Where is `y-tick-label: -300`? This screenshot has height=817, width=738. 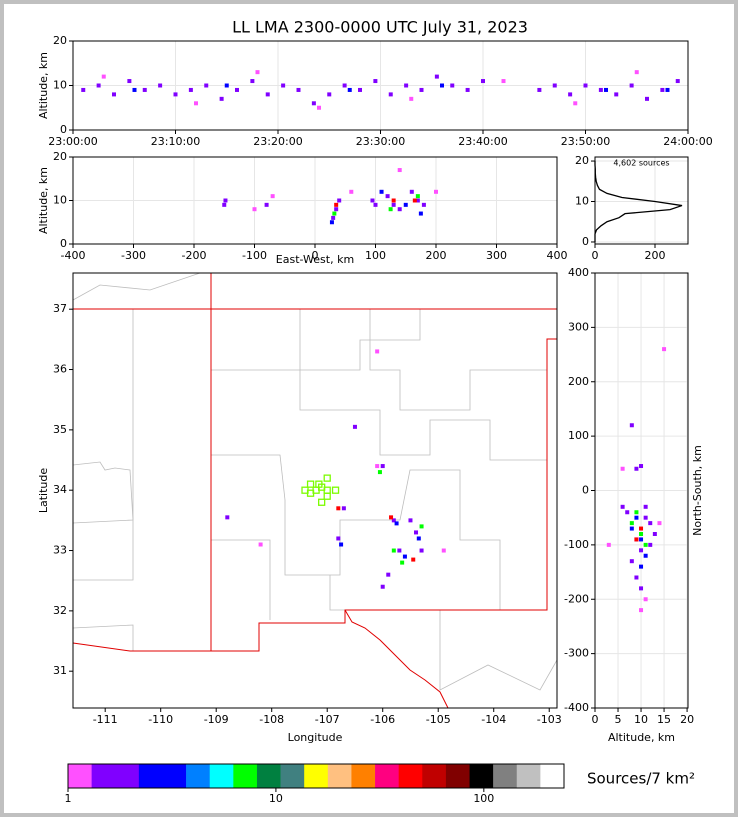
y-tick-label: -300 is located at coordinates (576, 653).